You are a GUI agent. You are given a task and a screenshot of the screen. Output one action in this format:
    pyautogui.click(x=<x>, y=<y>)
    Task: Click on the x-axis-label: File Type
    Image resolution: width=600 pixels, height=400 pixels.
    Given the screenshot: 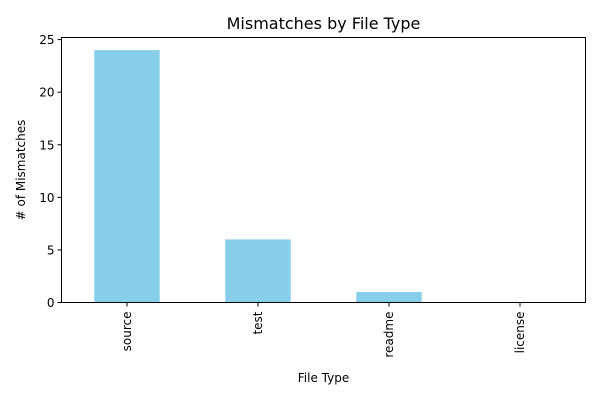 What is the action you would take?
    pyautogui.click(x=323, y=378)
    